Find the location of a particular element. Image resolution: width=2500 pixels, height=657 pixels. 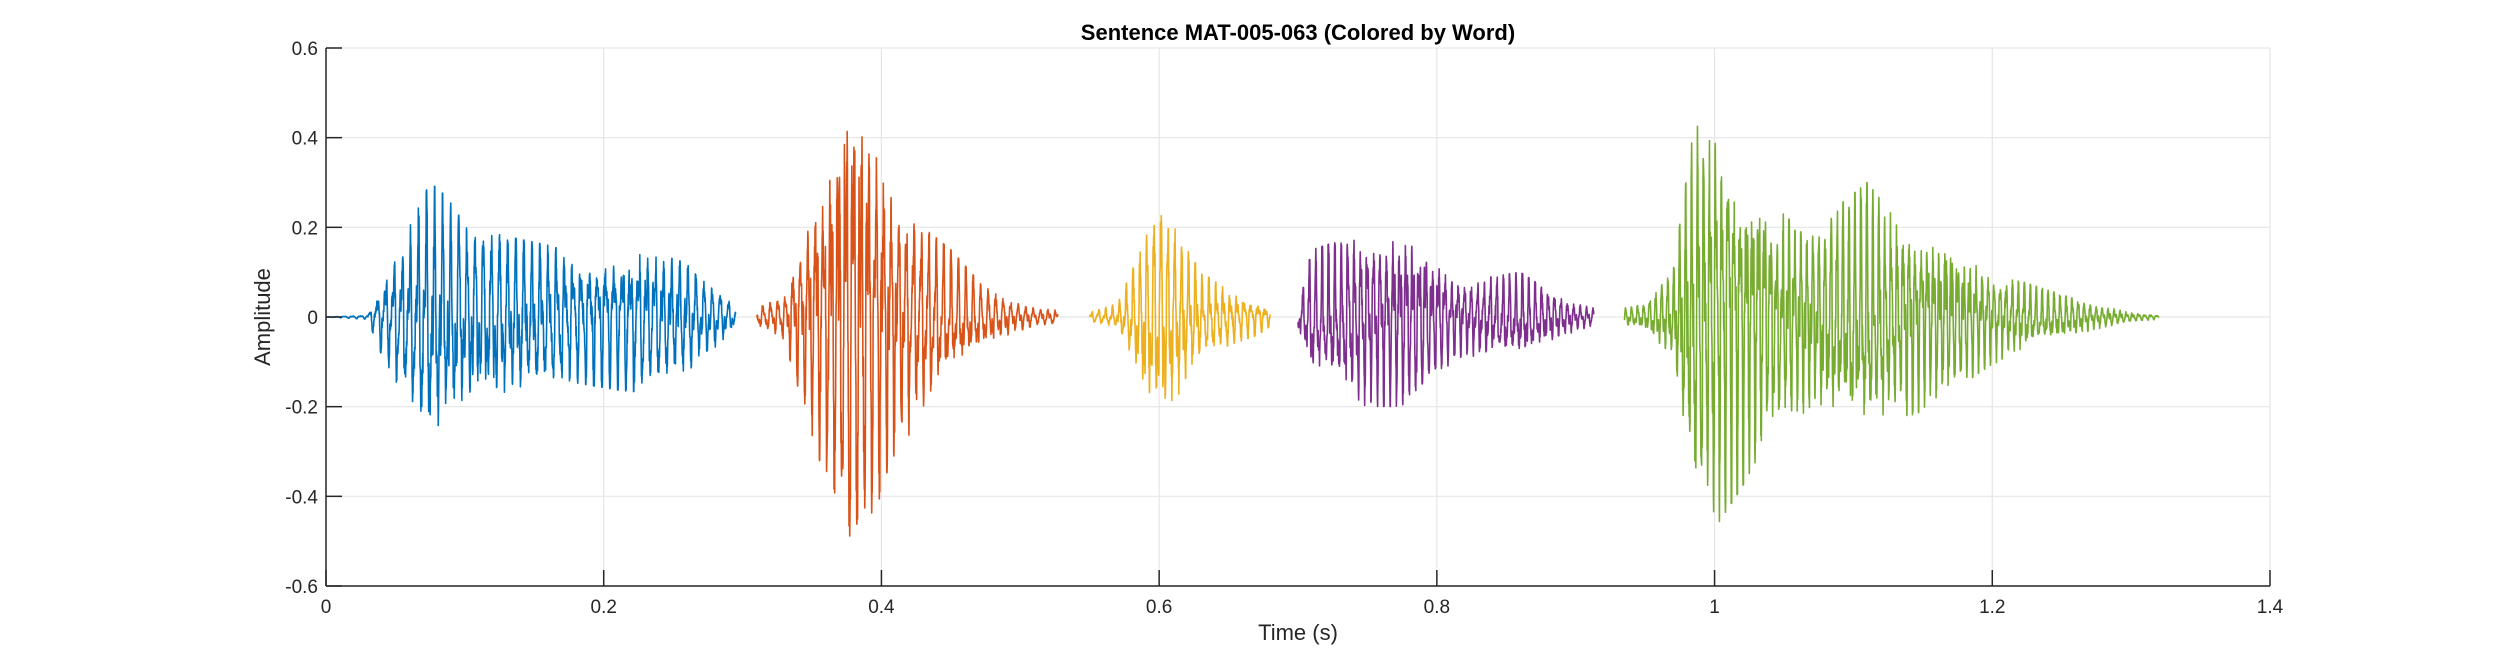

x-tick-label: 0.4 is located at coordinates (881, 607).